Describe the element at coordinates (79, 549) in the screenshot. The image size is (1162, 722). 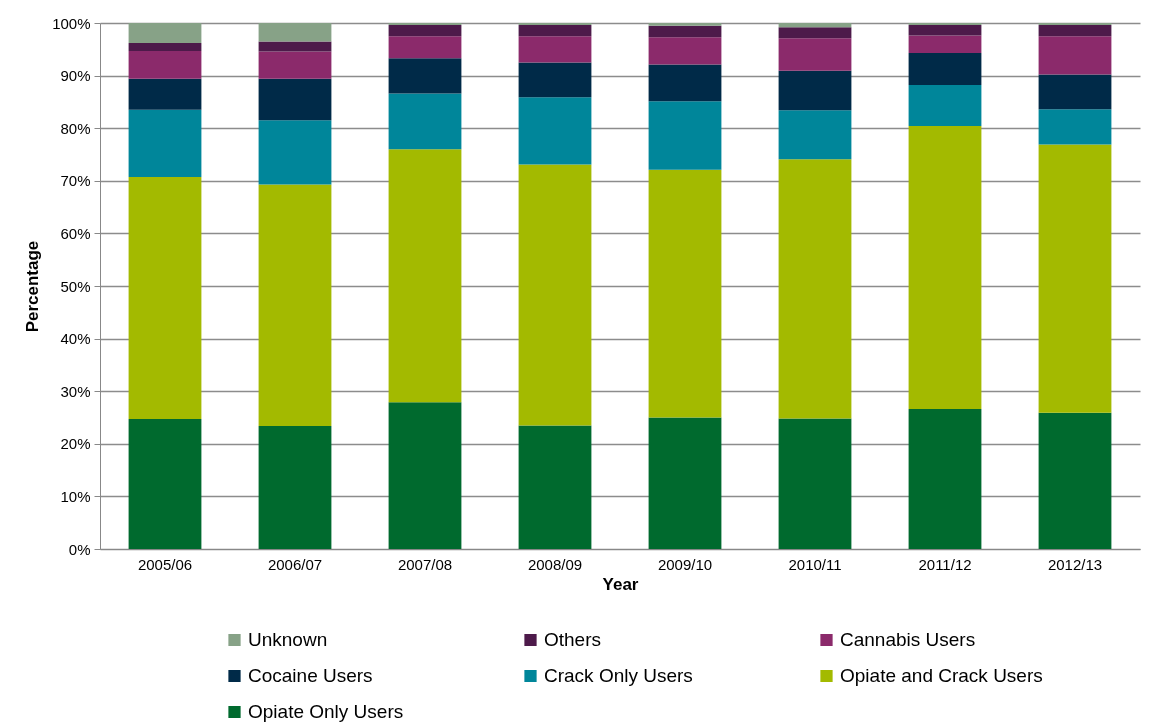
I see `y-tick-label: 0%` at that location.